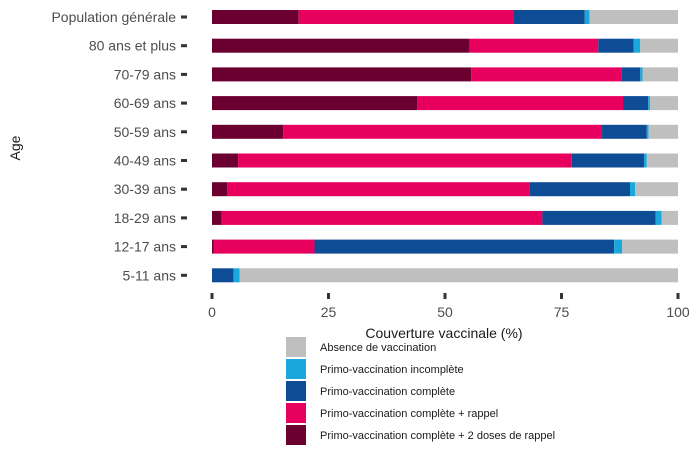 The width and height of the screenshot is (691, 475). I want to click on x-tick-label: 25, so click(329, 312).